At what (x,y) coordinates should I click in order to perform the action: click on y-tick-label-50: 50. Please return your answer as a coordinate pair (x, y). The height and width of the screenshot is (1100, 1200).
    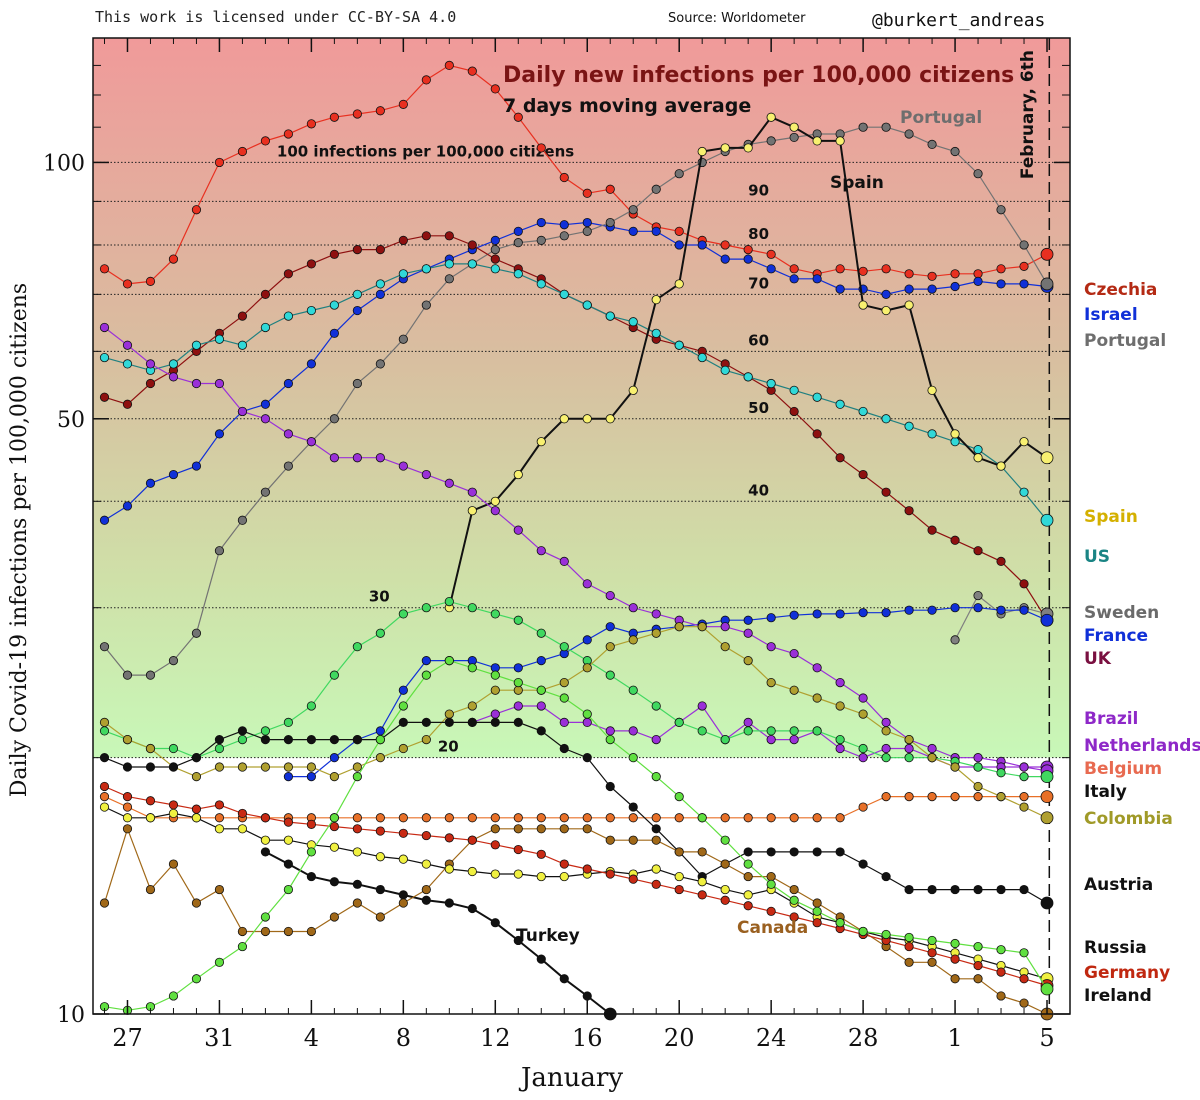
    Looking at the image, I should click on (71, 420).